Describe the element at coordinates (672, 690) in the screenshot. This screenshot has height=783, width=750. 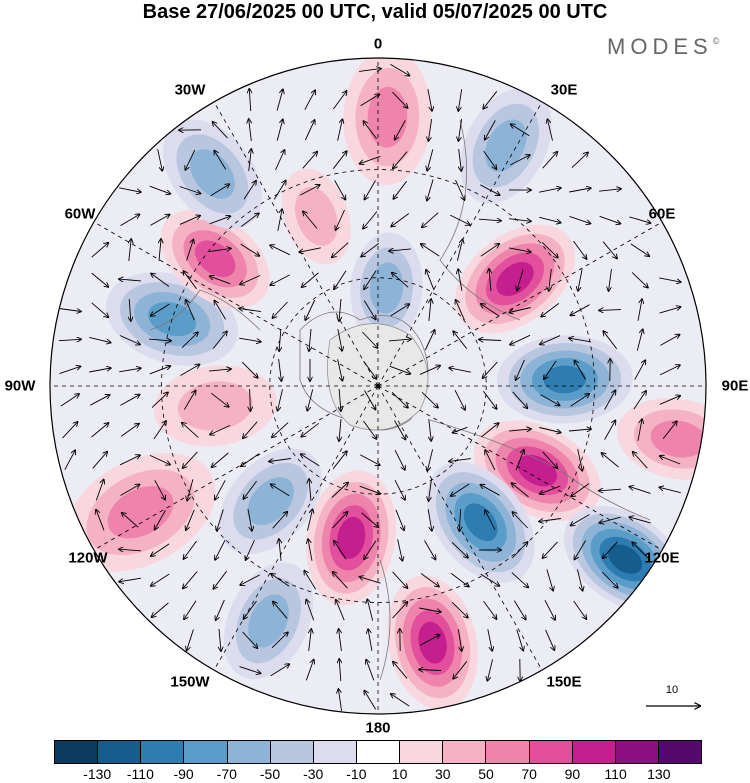
I see `vector-scale-label: 10` at that location.